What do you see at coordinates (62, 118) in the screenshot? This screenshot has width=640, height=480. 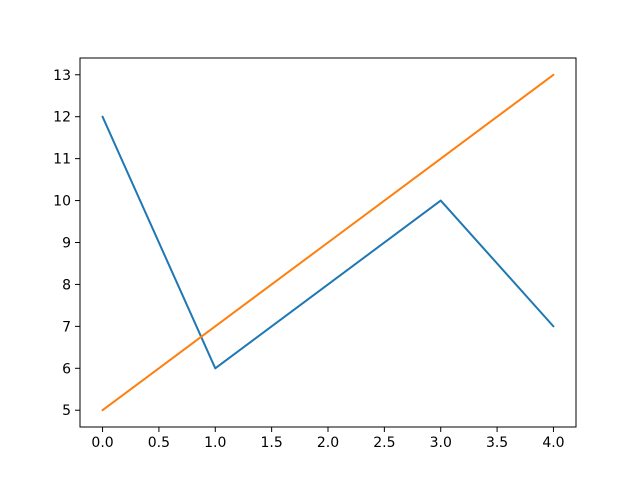 I see `y-tick-label: 12` at bounding box center [62, 118].